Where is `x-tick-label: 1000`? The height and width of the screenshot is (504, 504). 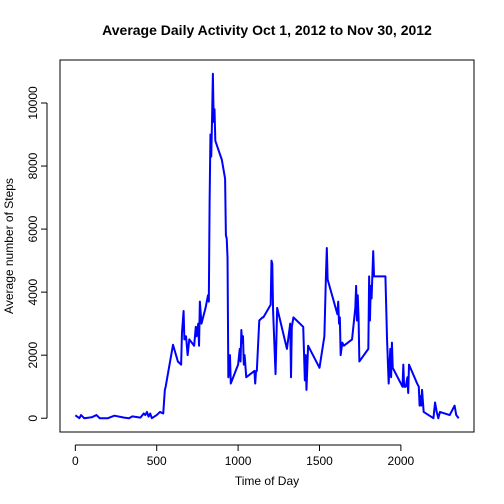 x-tick-label: 1000 is located at coordinates (238, 461).